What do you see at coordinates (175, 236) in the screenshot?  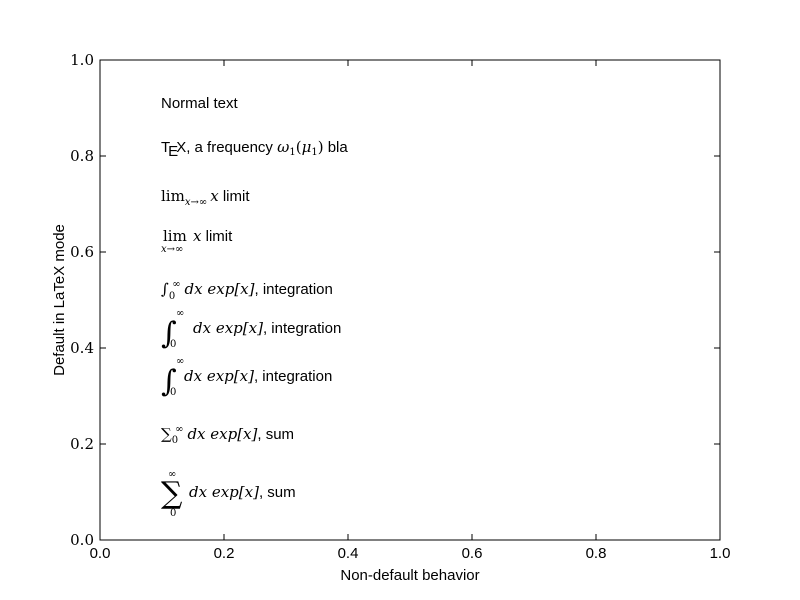 I see `svg-text: lim` at bounding box center [175, 236].